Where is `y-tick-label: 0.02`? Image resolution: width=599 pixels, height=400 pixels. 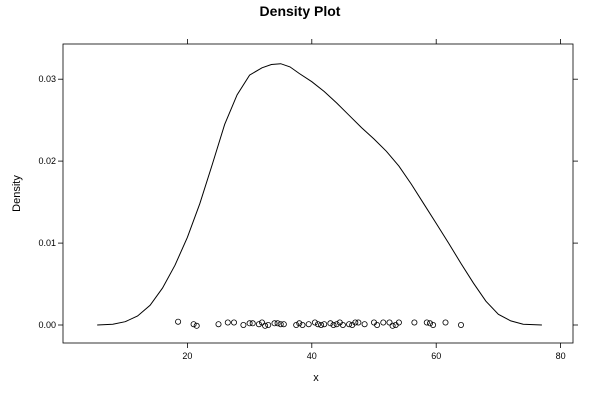 y-tick-label: 0.02 is located at coordinates (47, 161).